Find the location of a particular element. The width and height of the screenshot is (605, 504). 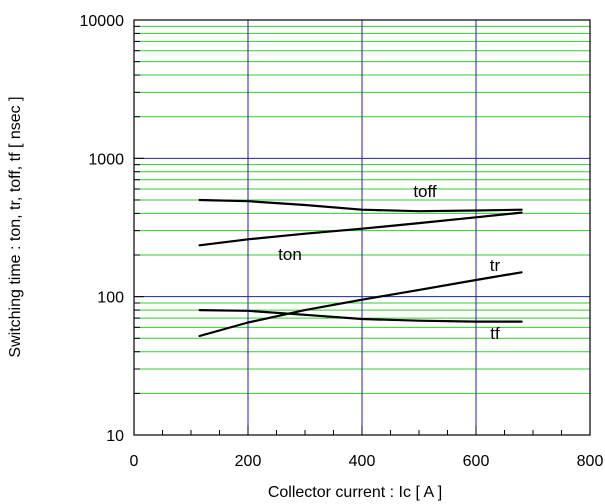

x-axis-title: Collector current : Ic [ A ] is located at coordinates (355, 492).